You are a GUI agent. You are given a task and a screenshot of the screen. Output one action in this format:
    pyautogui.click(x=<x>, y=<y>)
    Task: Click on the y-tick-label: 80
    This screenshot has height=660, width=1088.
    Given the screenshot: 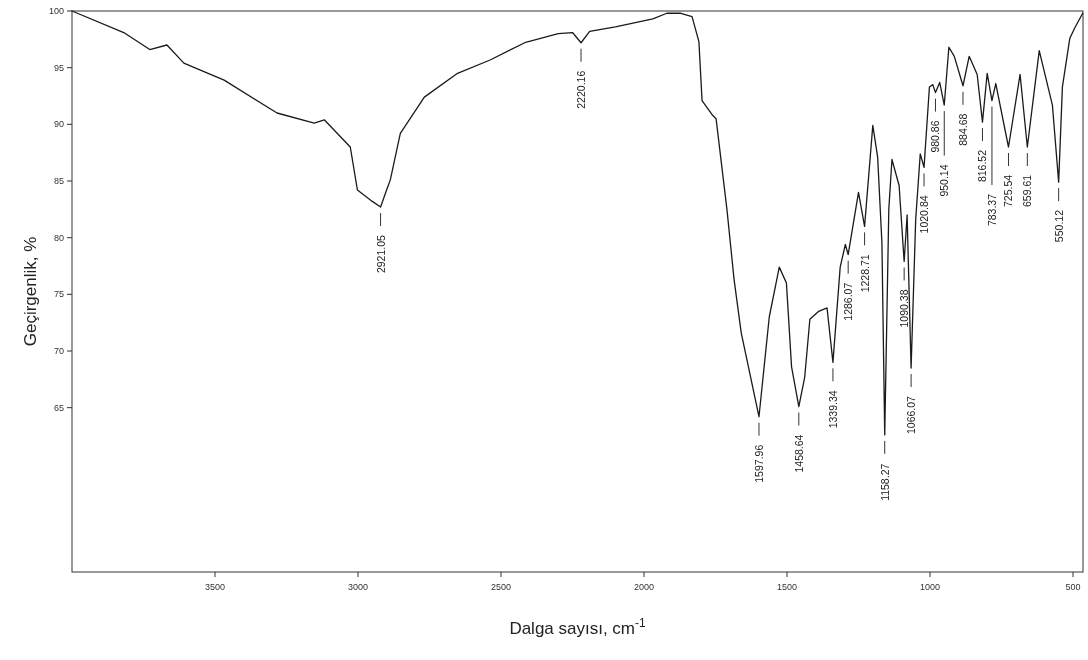 What is the action you would take?
    pyautogui.click(x=58, y=237)
    